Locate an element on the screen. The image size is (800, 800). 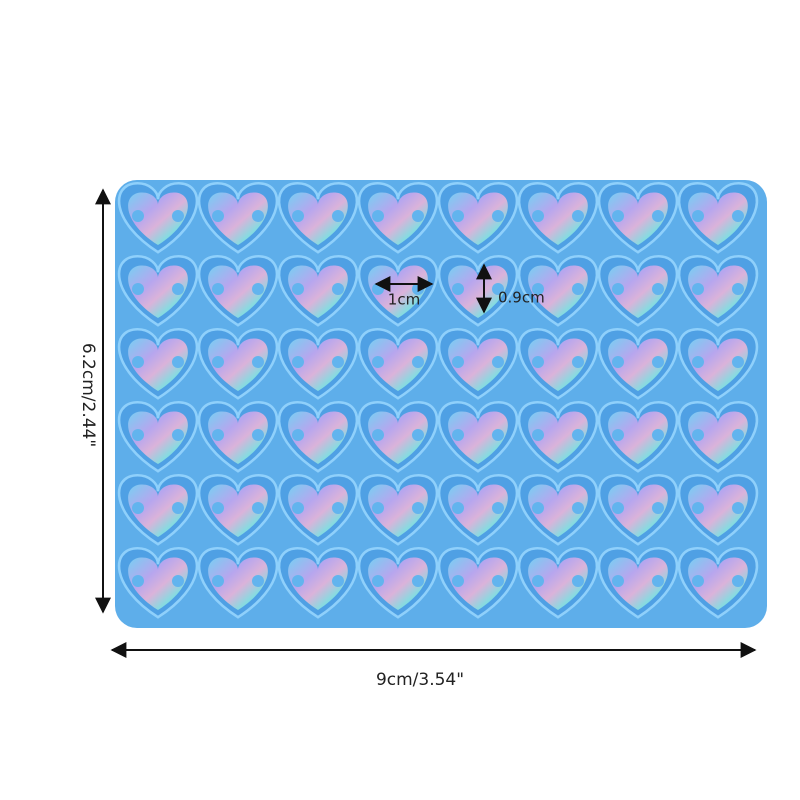
heart-width-label: 1cm is located at coordinates (404, 300).